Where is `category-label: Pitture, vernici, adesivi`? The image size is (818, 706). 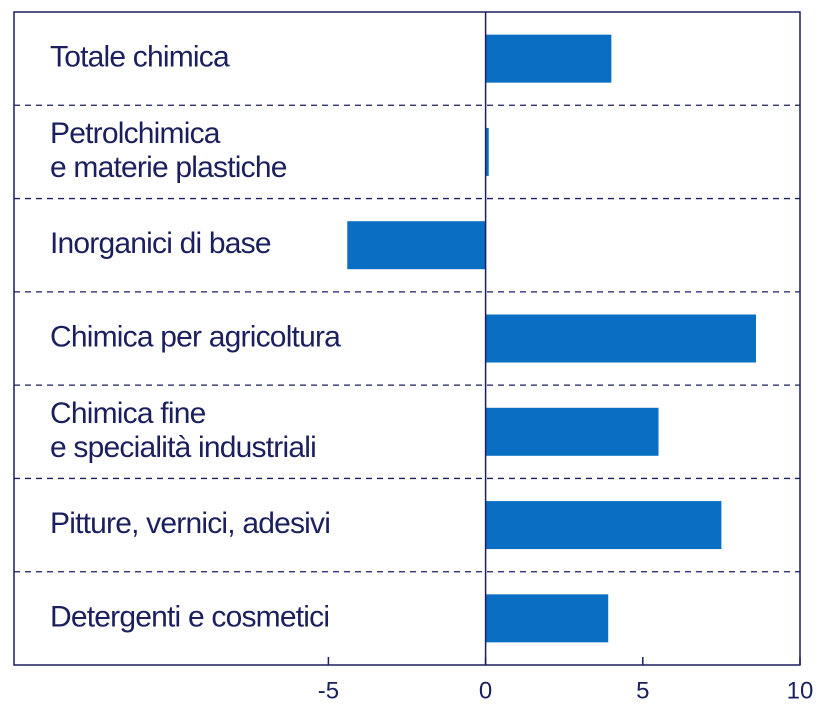 category-label: Pitture, vernici, adesivi is located at coordinates (190, 523).